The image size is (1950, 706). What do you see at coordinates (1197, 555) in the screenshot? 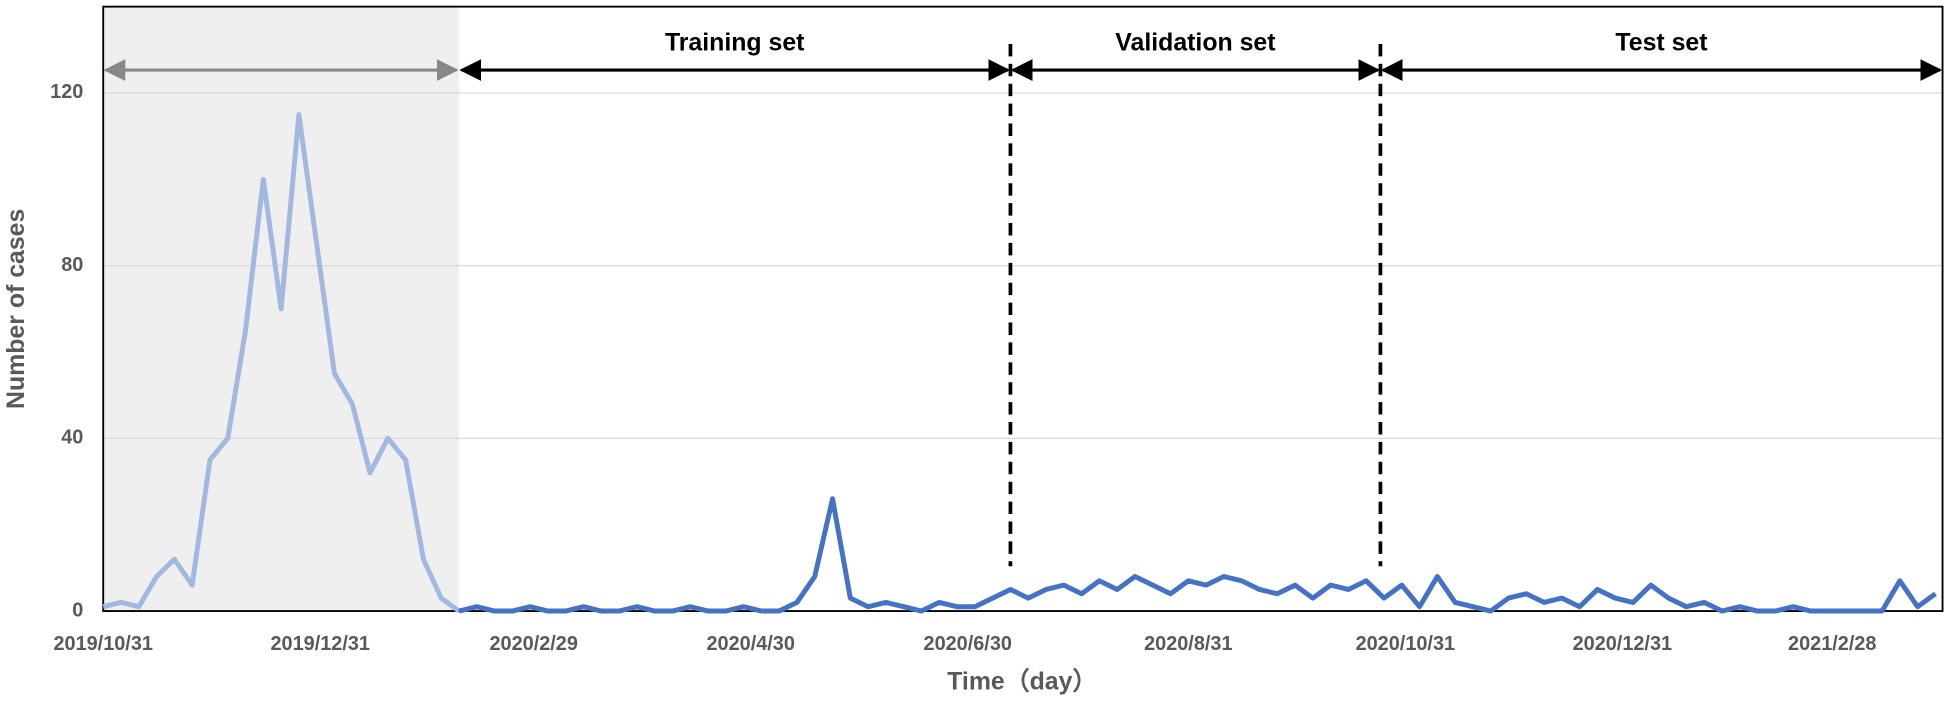
I see `data-line` at bounding box center [1197, 555].